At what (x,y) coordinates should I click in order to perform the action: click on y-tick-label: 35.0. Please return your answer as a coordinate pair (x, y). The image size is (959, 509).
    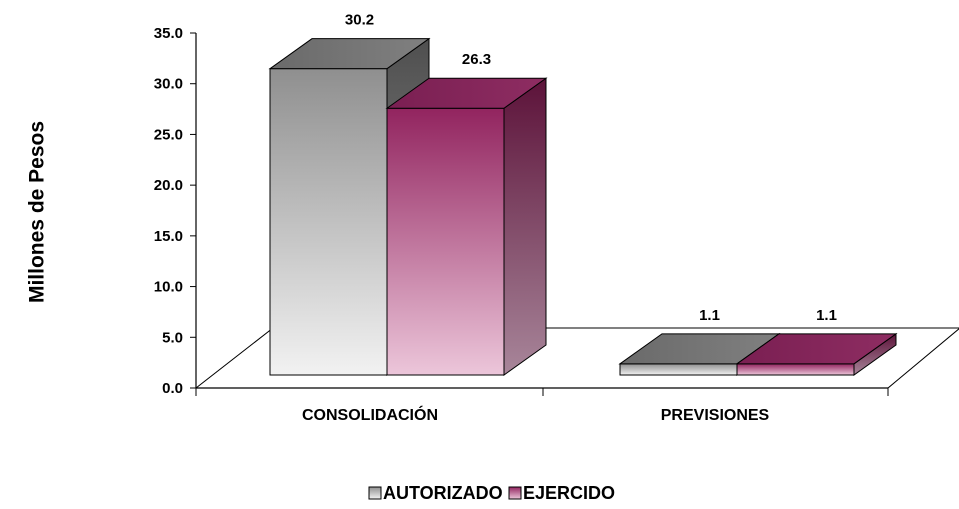
    Looking at the image, I should click on (168, 33).